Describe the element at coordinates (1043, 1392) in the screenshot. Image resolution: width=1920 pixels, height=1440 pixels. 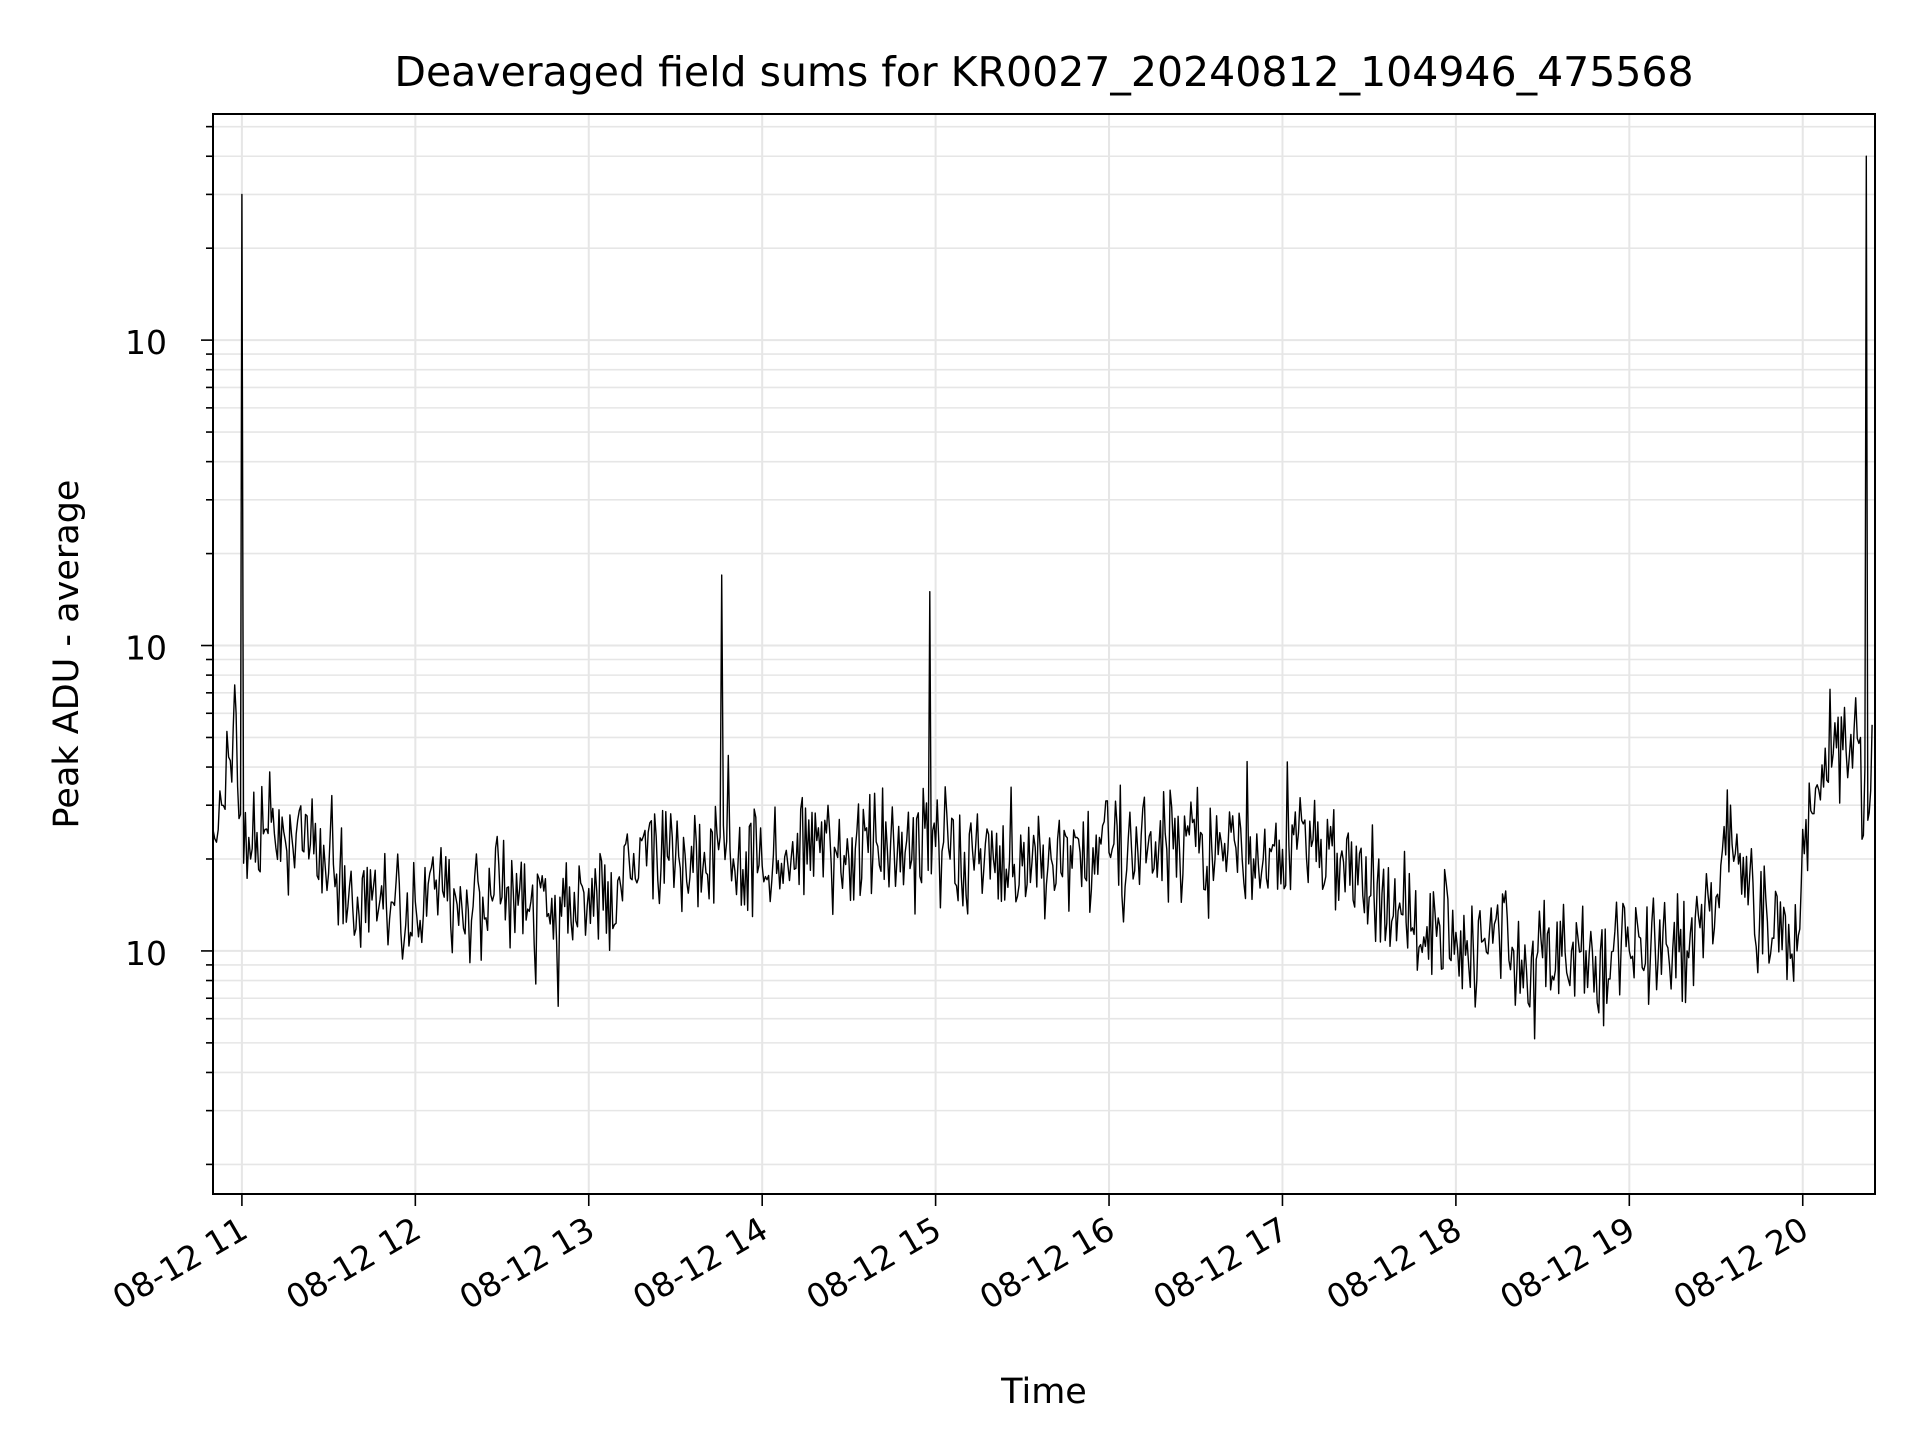
I see `x-axis-label: Time` at that location.